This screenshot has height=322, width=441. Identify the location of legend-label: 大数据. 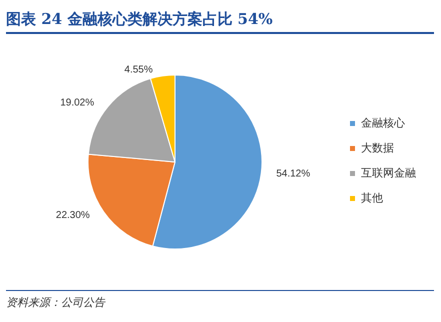
(377, 148).